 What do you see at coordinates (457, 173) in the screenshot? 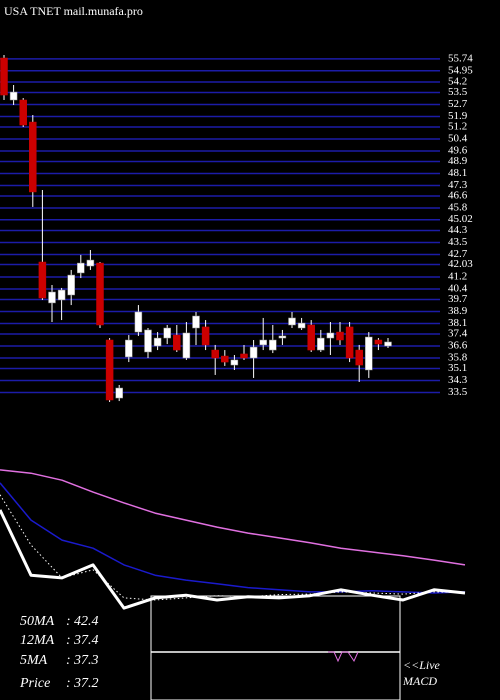
I see `y-tick-label: 48.1` at bounding box center [457, 173].